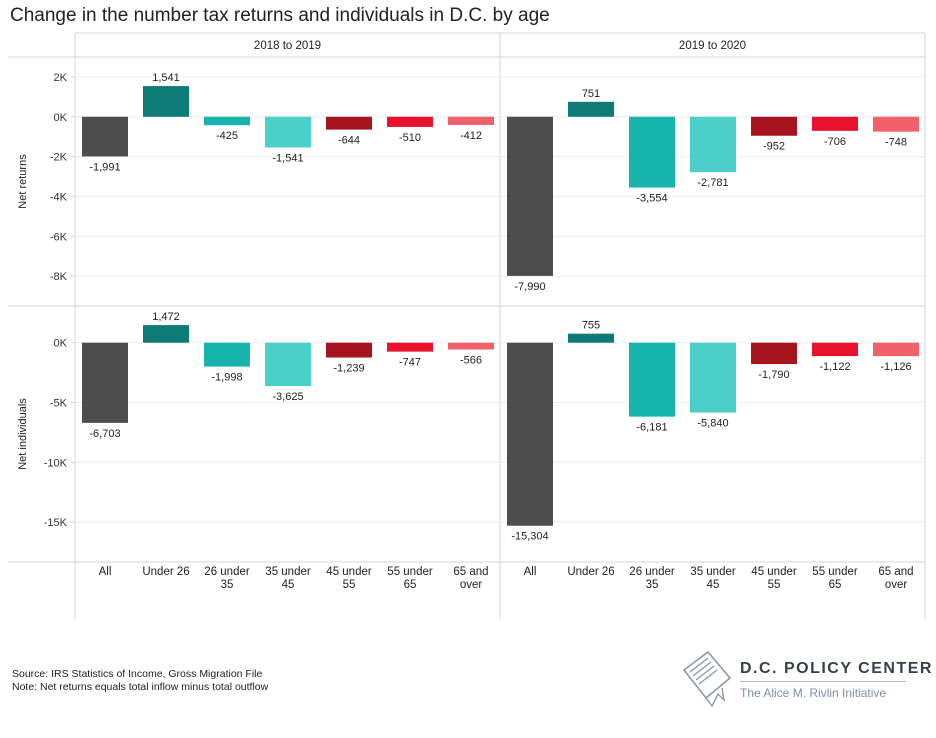 The width and height of the screenshot is (936, 738). I want to click on data-label: -748, so click(896, 143).